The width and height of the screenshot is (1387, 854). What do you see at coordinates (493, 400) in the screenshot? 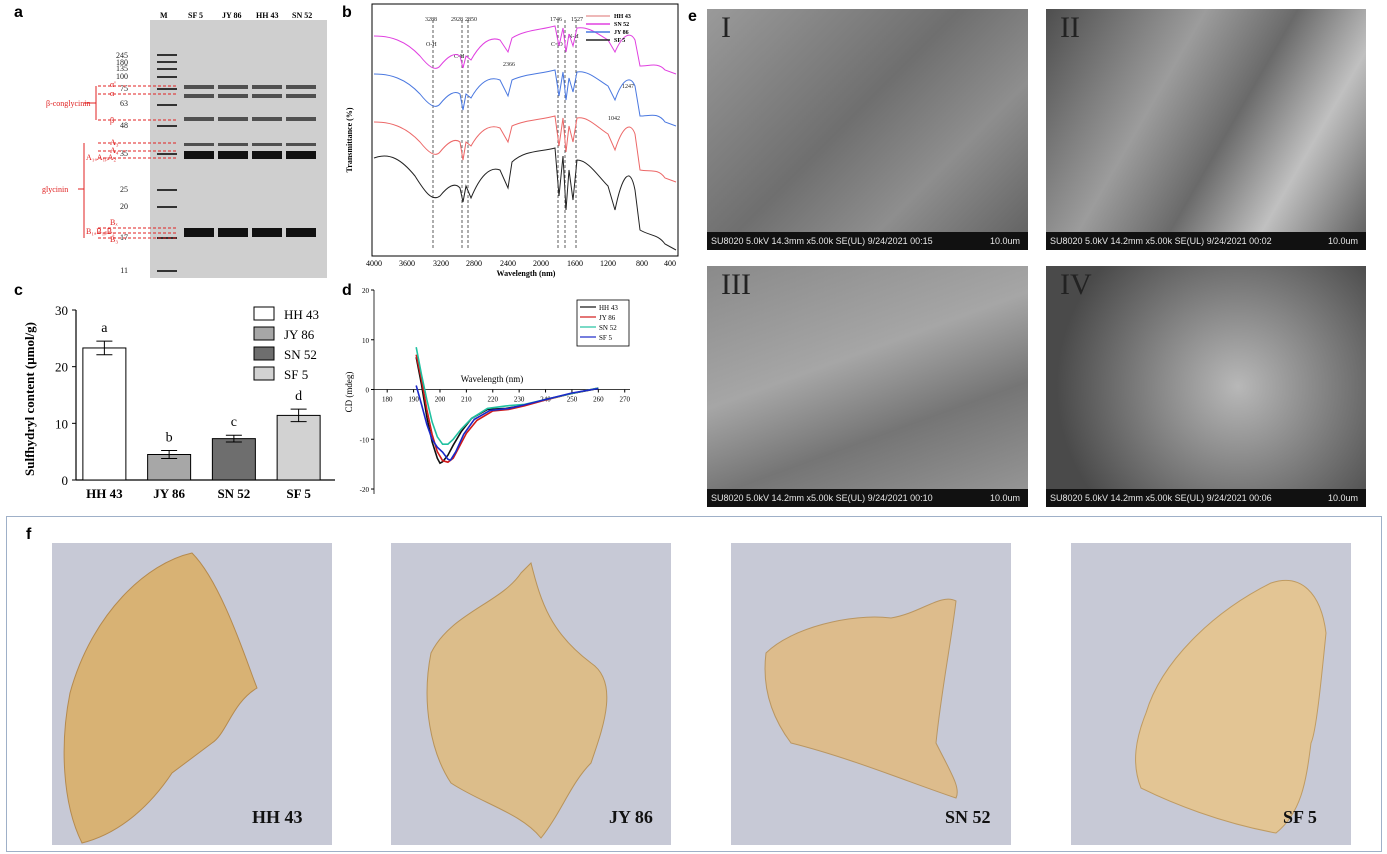
I see `x-tick-label: 220` at bounding box center [493, 400].